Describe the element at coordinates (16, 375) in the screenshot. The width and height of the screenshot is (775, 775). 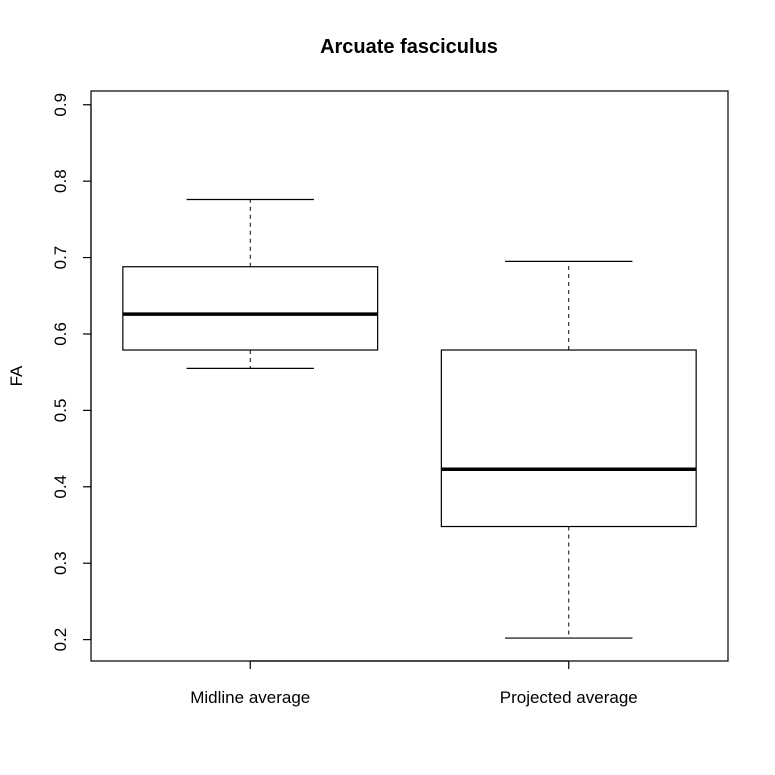
I see `y-axis-label: FA` at that location.